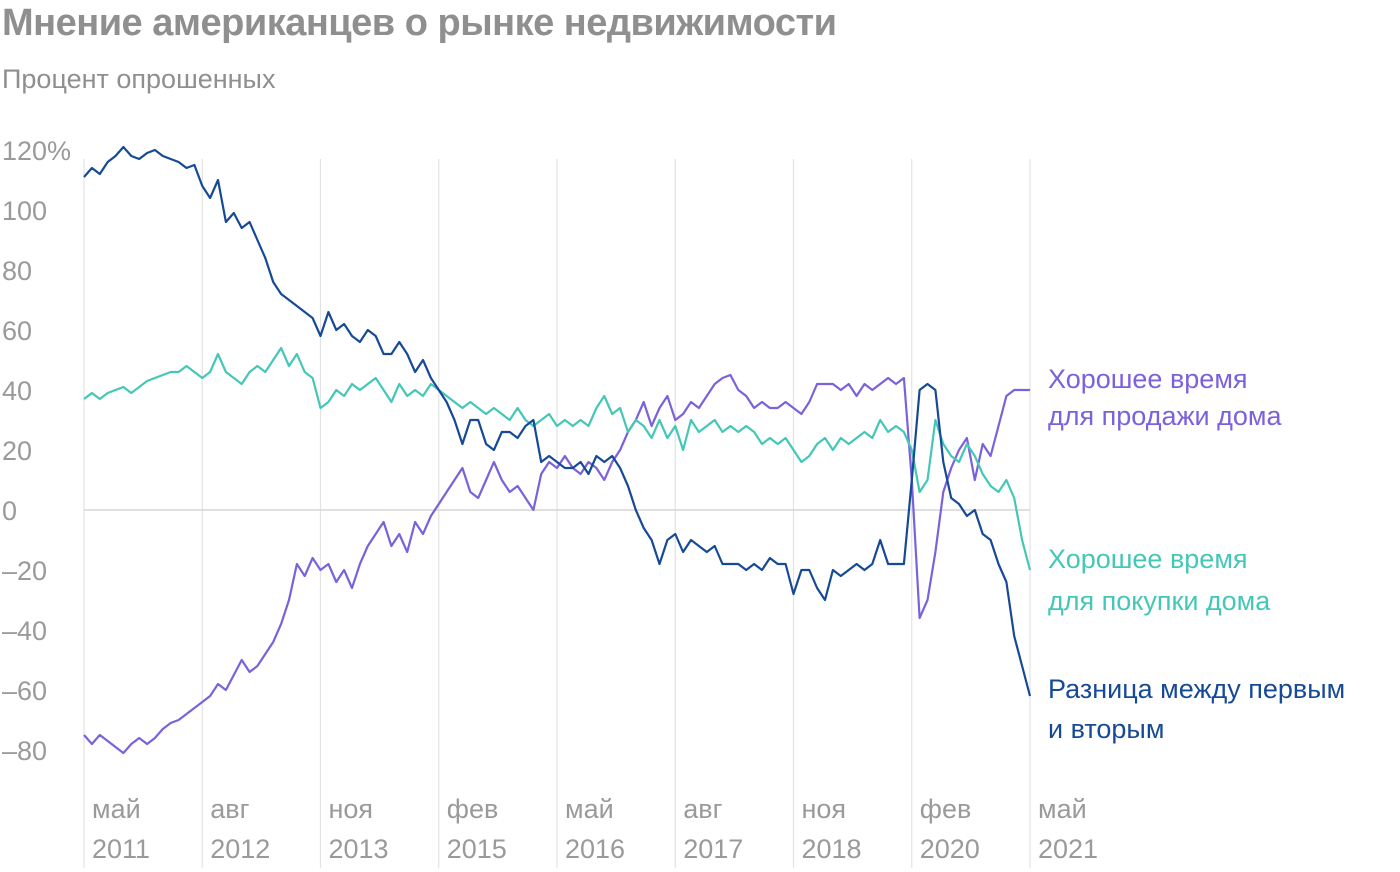  Describe the element at coordinates (713, 849) in the screenshot. I see `x-tick-year-label: 2017` at that location.